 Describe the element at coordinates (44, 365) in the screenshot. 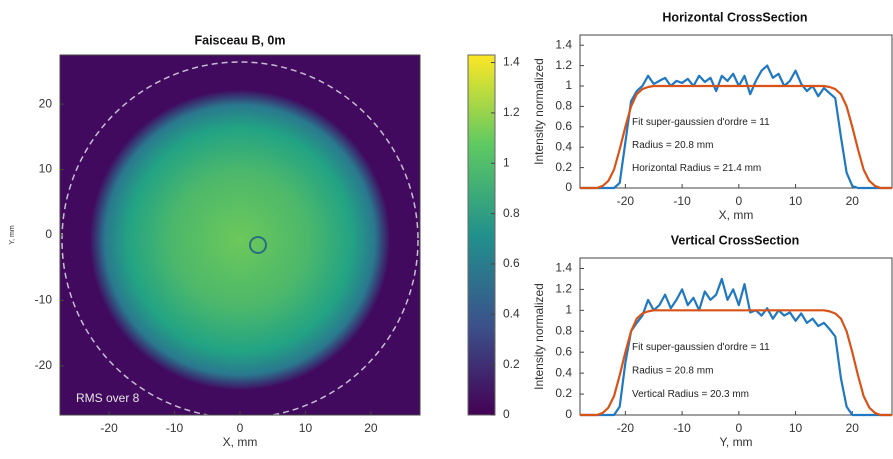

I see `y-tick-label: -20` at that location.